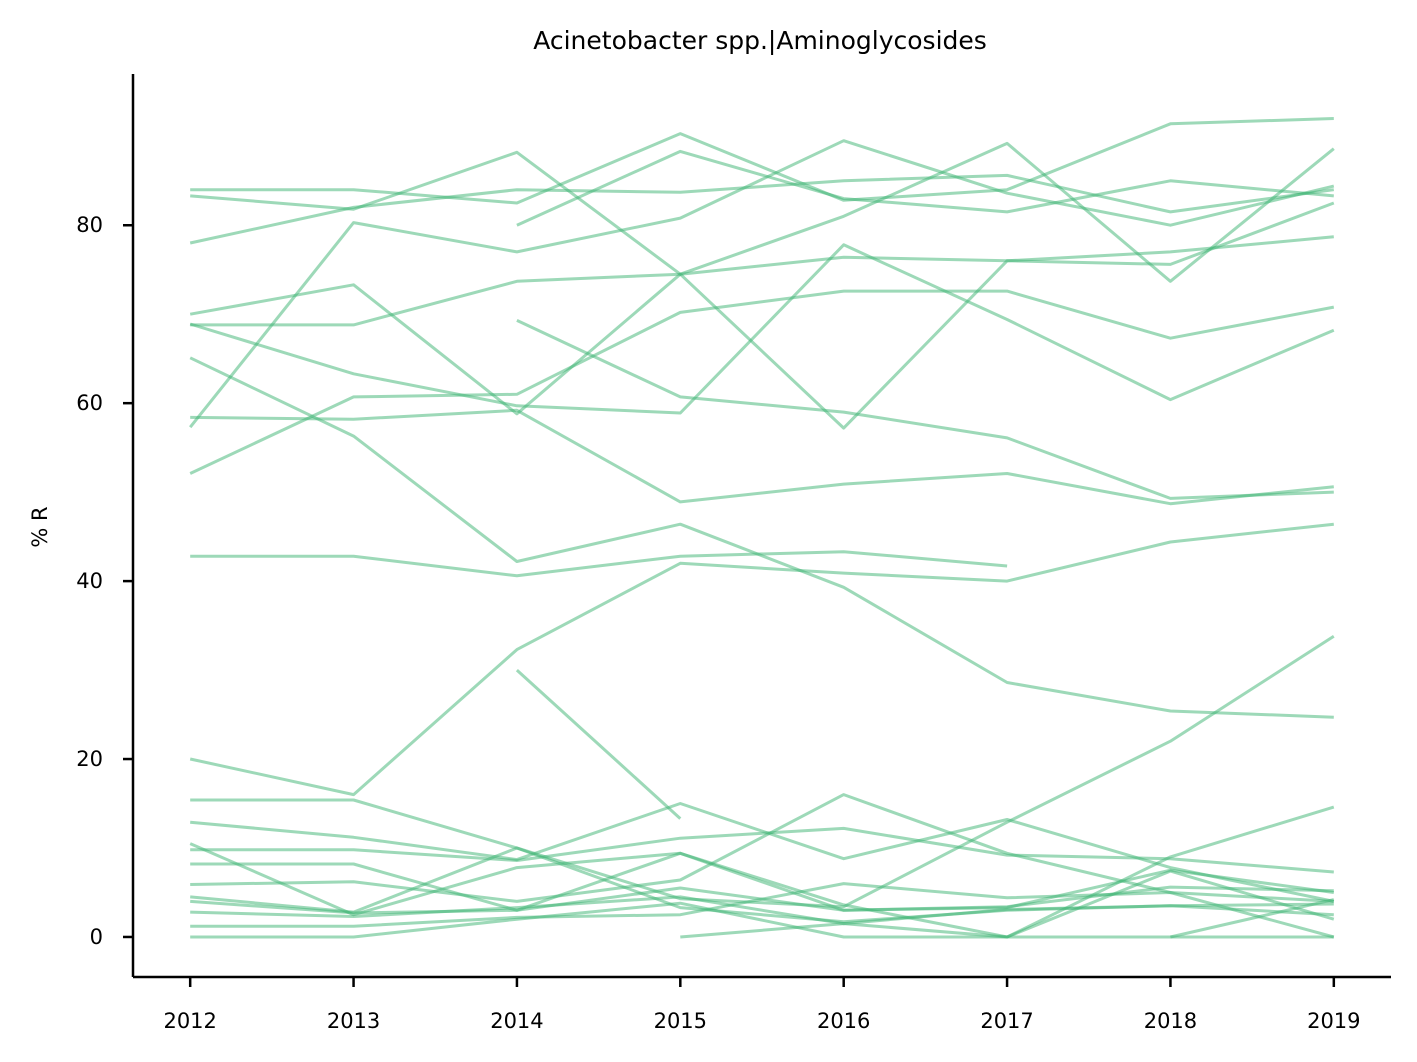  Describe the element at coordinates (760, 40) in the screenshot. I see `chart-title: Acinetobacter spp.|Aminoglycosides` at that location.